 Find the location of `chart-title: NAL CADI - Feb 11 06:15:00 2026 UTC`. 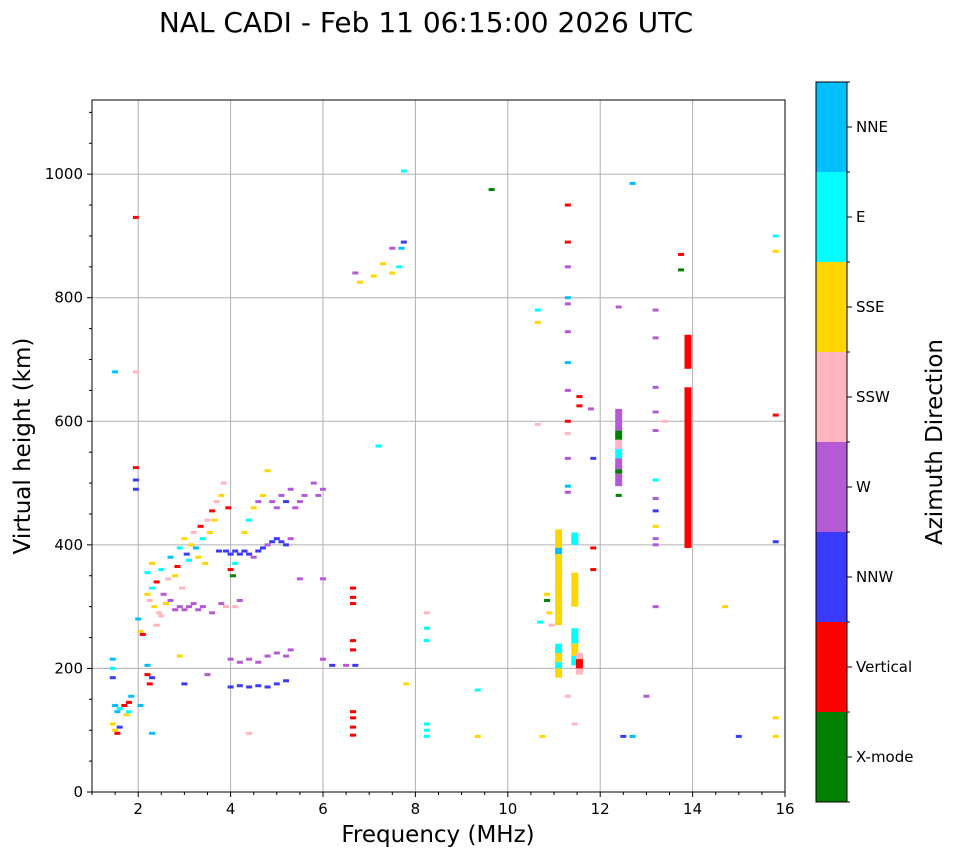

chart-title: NAL CADI - Feb 11 06:15:00 2026 UTC is located at coordinates (426, 22).